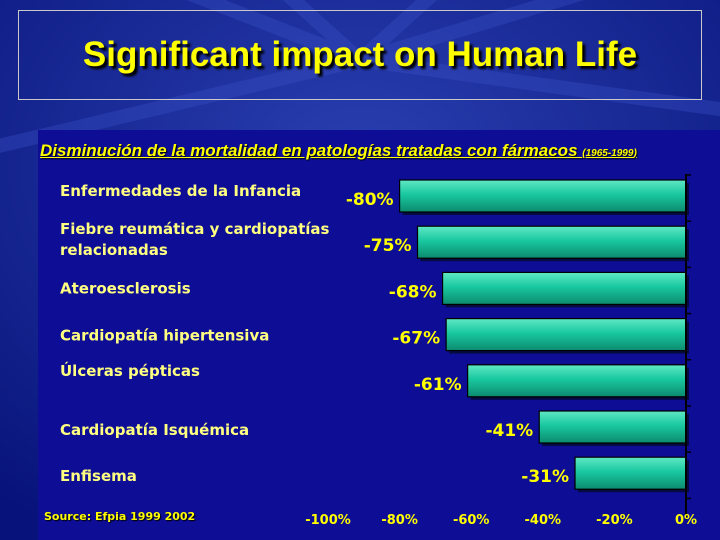 Image resolution: width=720 pixels, height=540 pixels. I want to click on source-note: Source: Efpia 1999 2002, so click(120, 516).